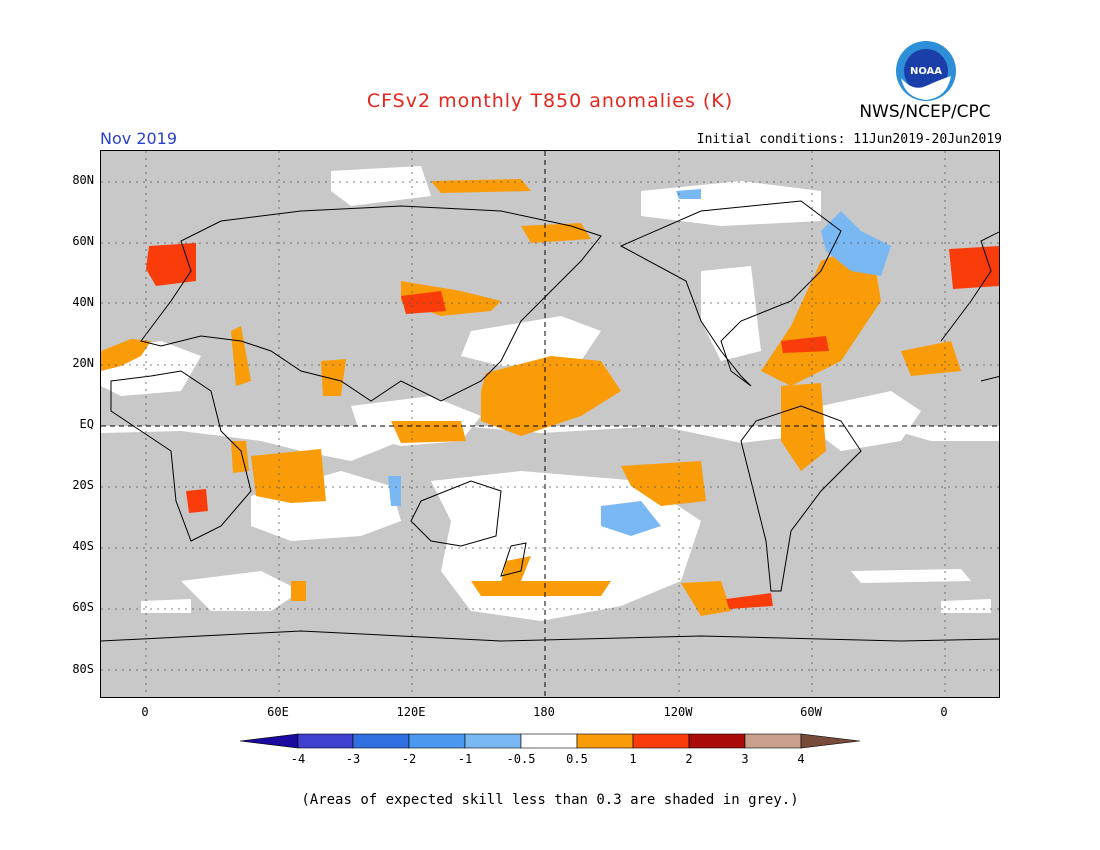 The height and width of the screenshot is (850, 1100). I want to click on lon-label: 180, so click(544, 712).